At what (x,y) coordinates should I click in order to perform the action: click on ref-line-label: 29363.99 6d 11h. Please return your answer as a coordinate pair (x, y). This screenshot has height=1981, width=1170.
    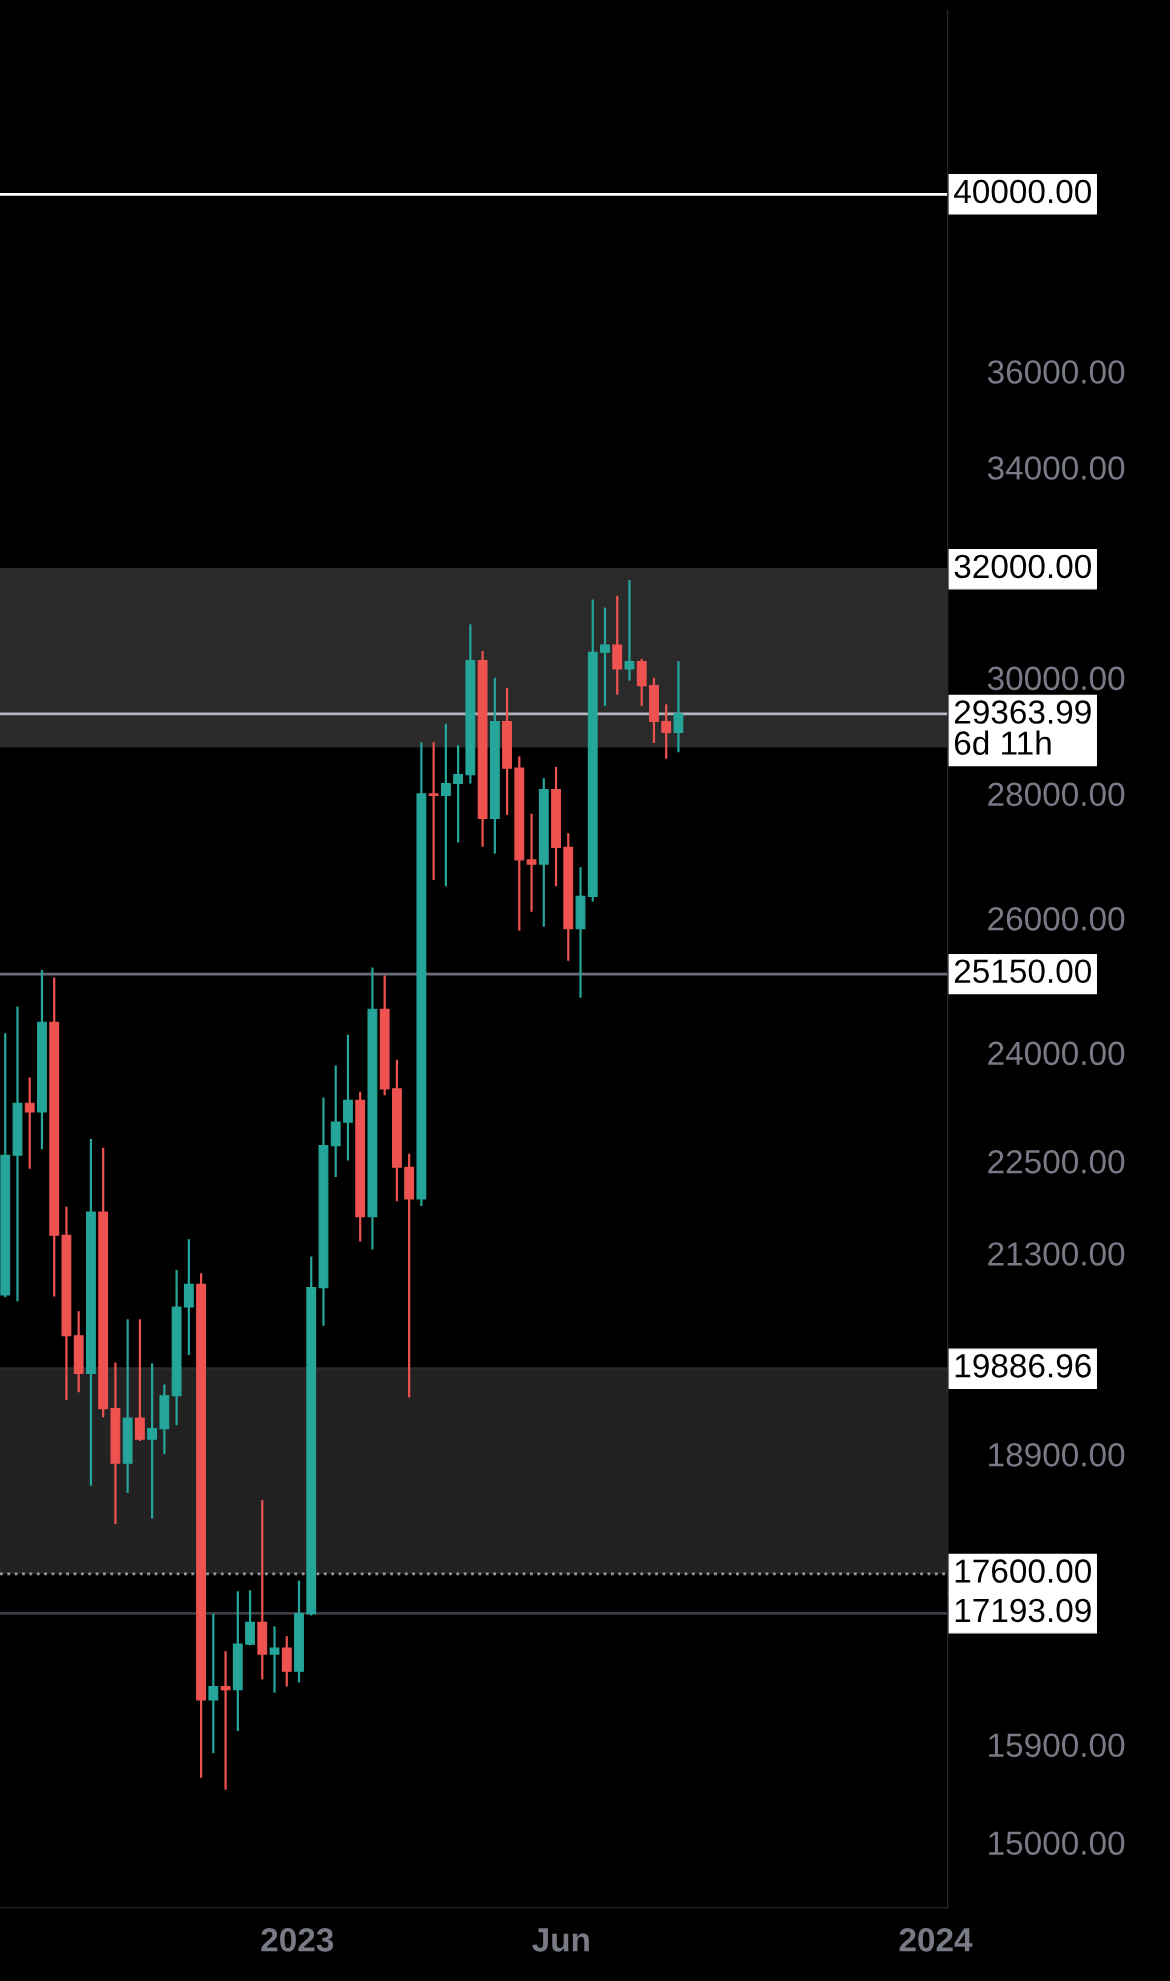
    Looking at the image, I should click on (1022, 727).